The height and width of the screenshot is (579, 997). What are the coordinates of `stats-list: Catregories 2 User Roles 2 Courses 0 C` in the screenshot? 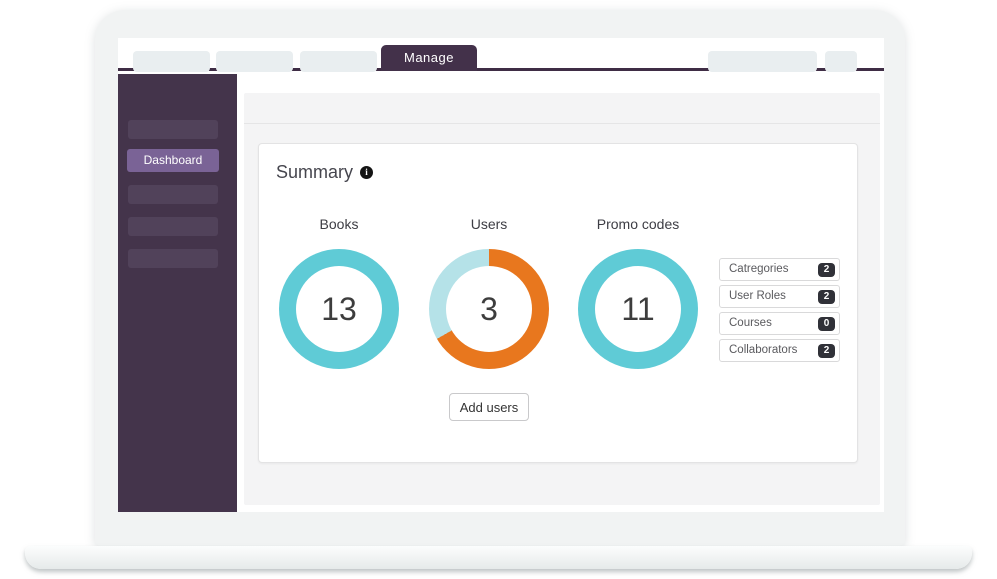 It's located at (779, 312).